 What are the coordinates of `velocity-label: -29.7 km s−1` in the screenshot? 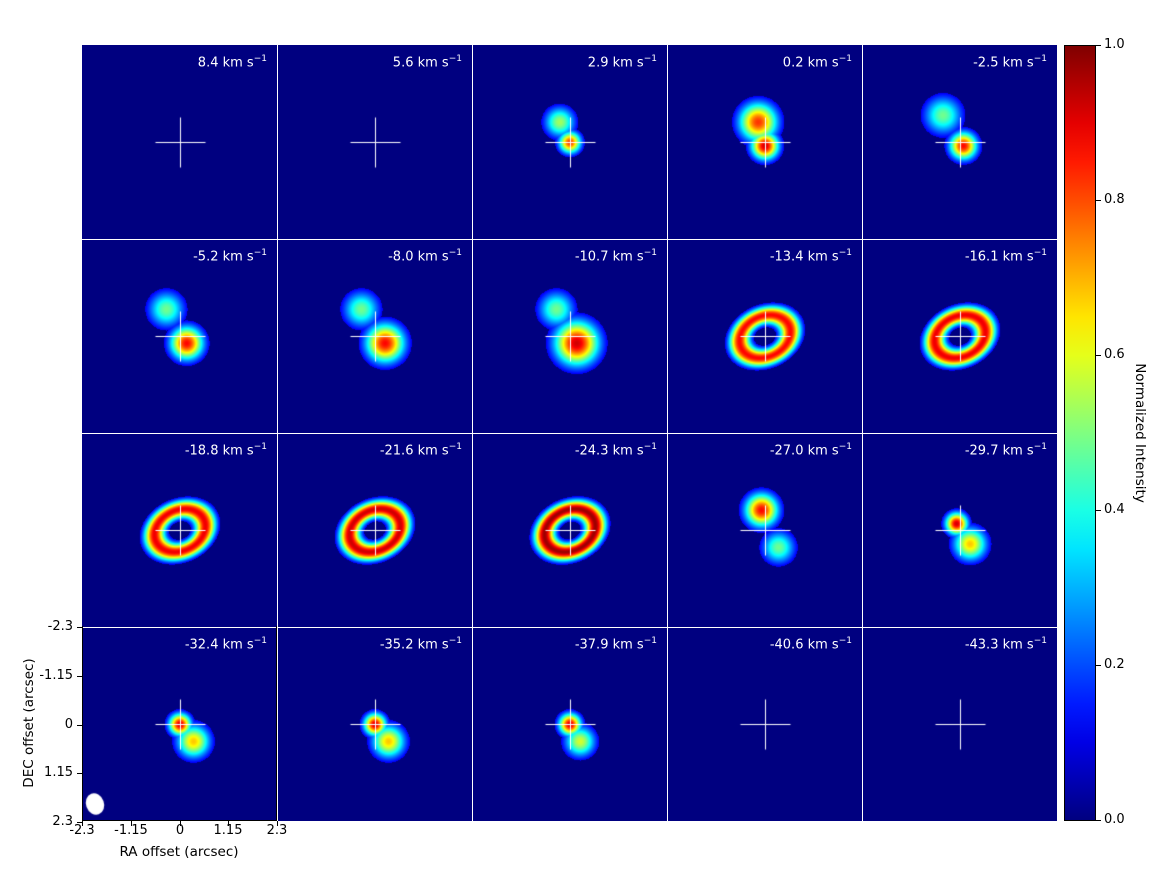 It's located at (1006, 450).